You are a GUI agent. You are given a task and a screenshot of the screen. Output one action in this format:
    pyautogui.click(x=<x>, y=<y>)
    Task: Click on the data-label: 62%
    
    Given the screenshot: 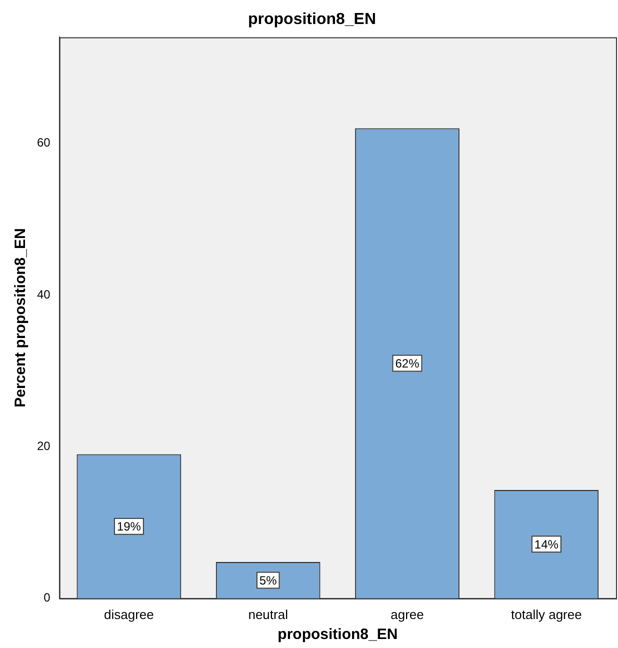 What is the action you would take?
    pyautogui.click(x=407, y=363)
    